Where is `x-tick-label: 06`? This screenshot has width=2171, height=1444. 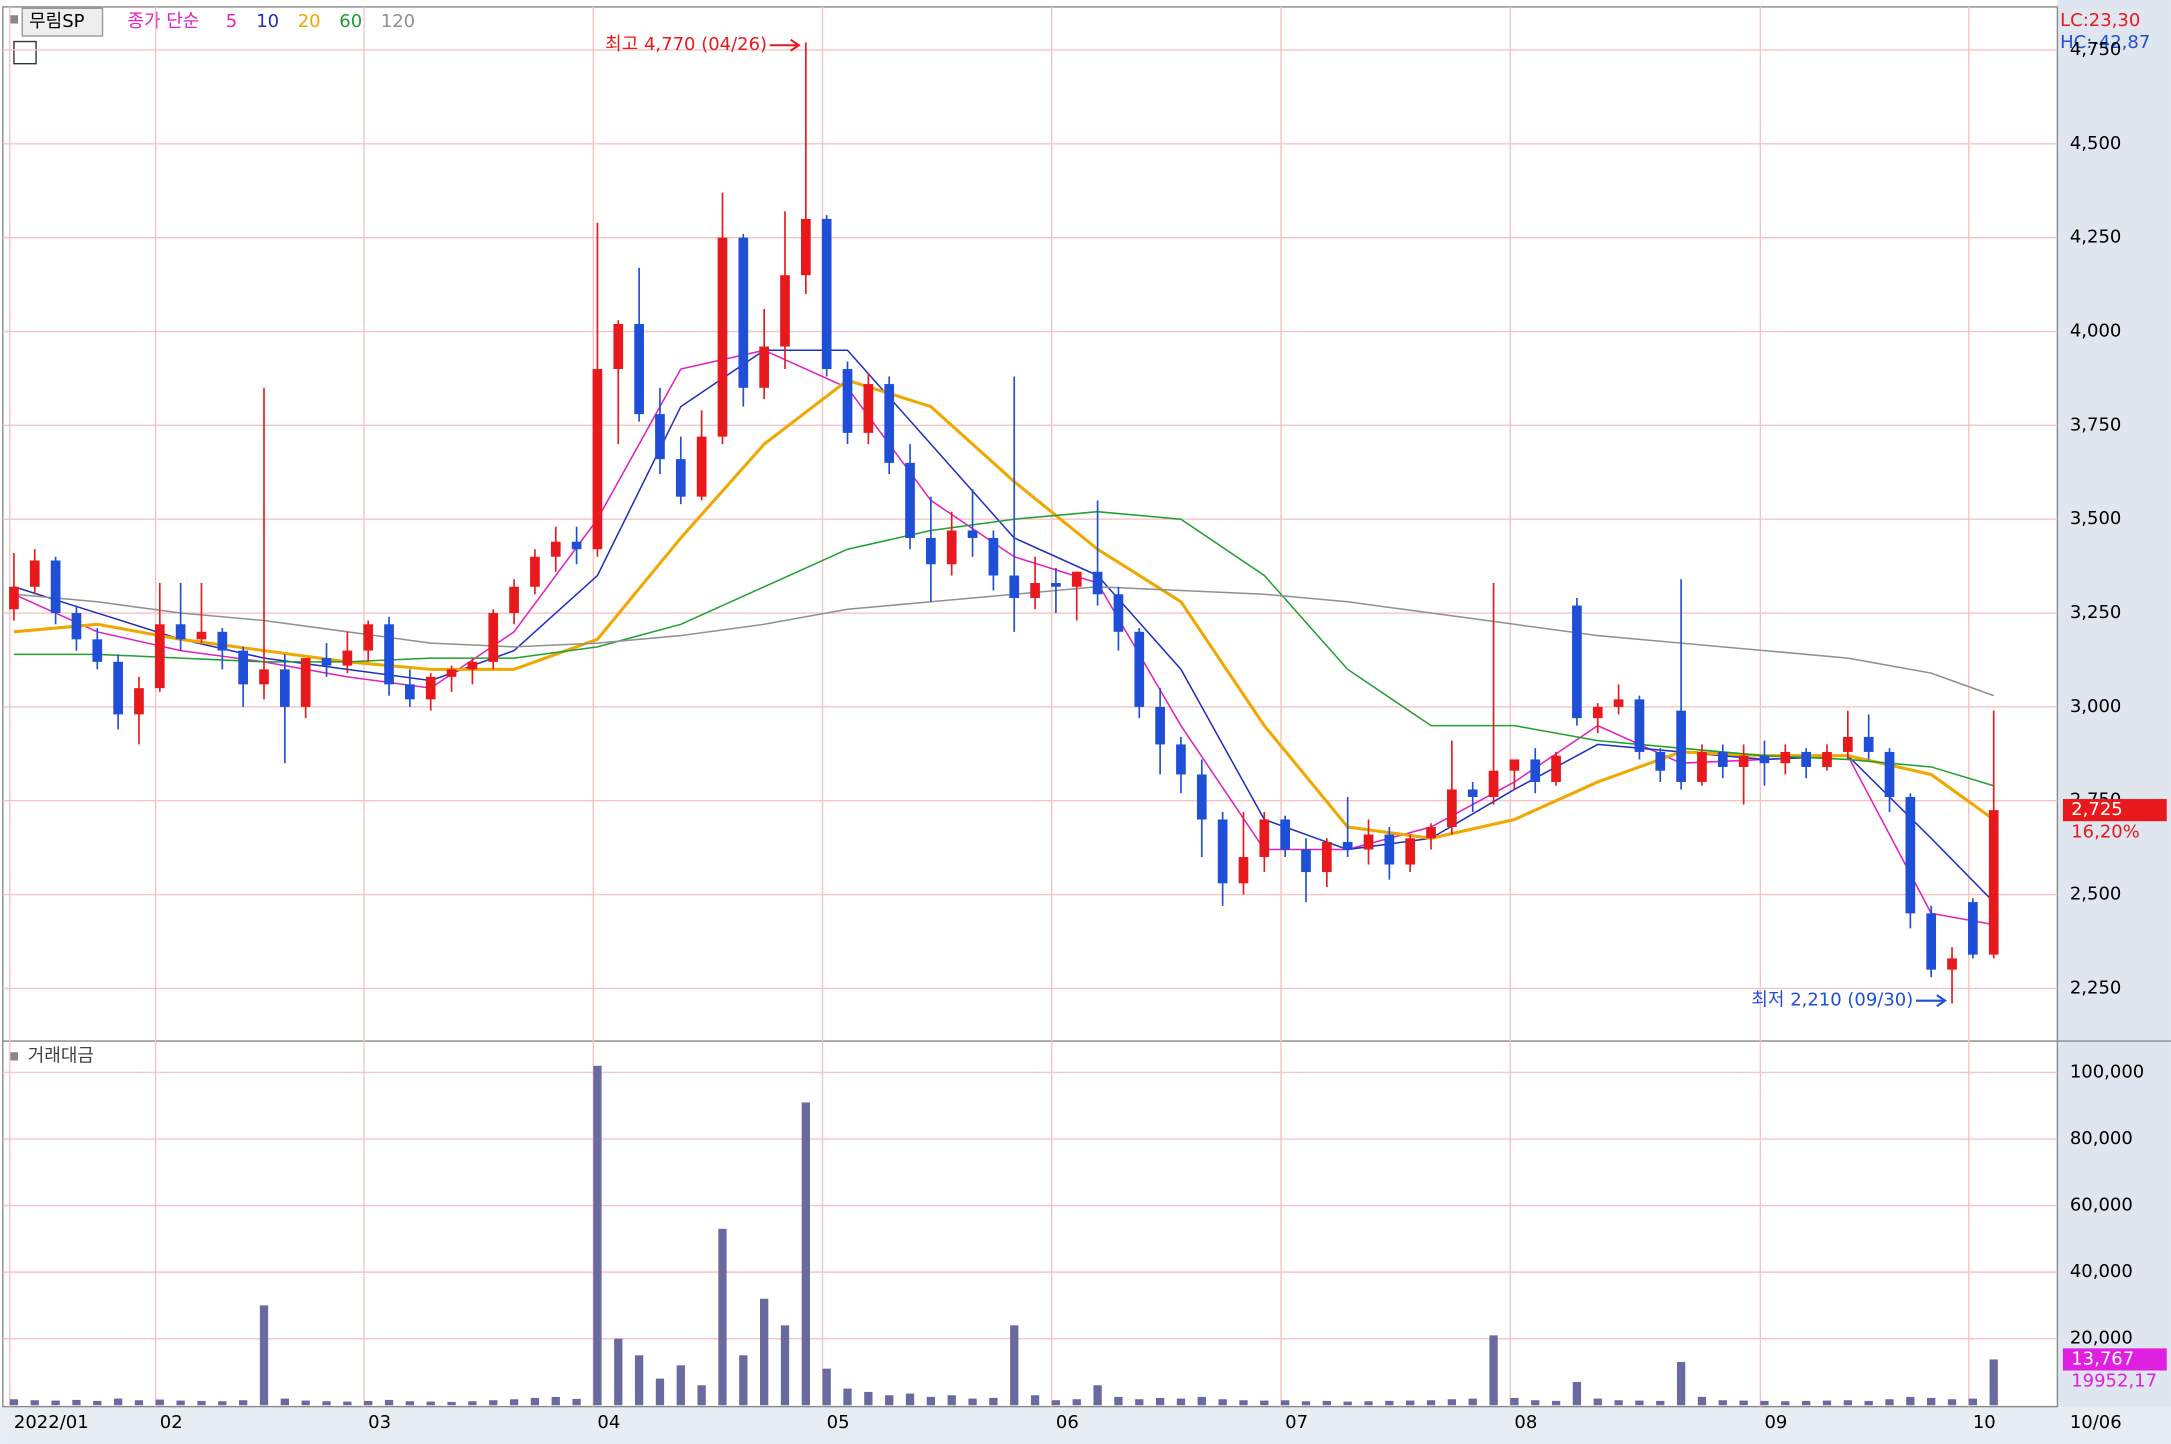 x-tick-label: 06 is located at coordinates (1067, 1422).